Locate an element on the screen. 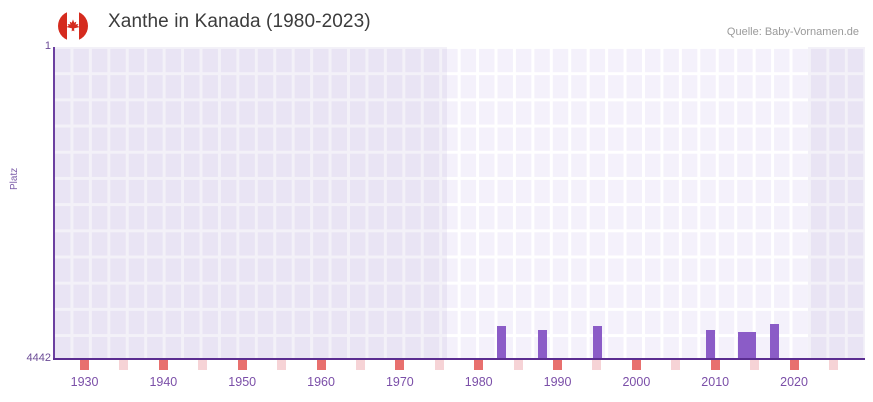 The width and height of the screenshot is (873, 402). canada-flag-icon is located at coordinates (73, 26).